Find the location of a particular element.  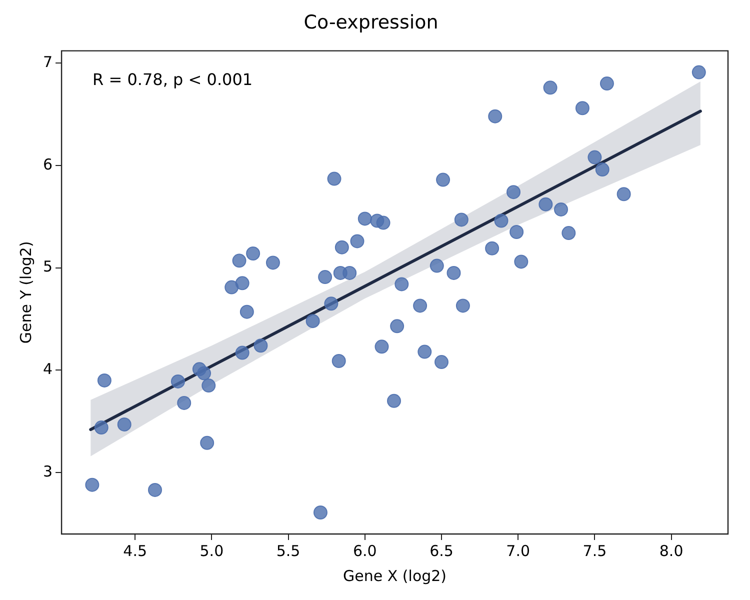

x-tick-label: 8.0 is located at coordinates (671, 551).